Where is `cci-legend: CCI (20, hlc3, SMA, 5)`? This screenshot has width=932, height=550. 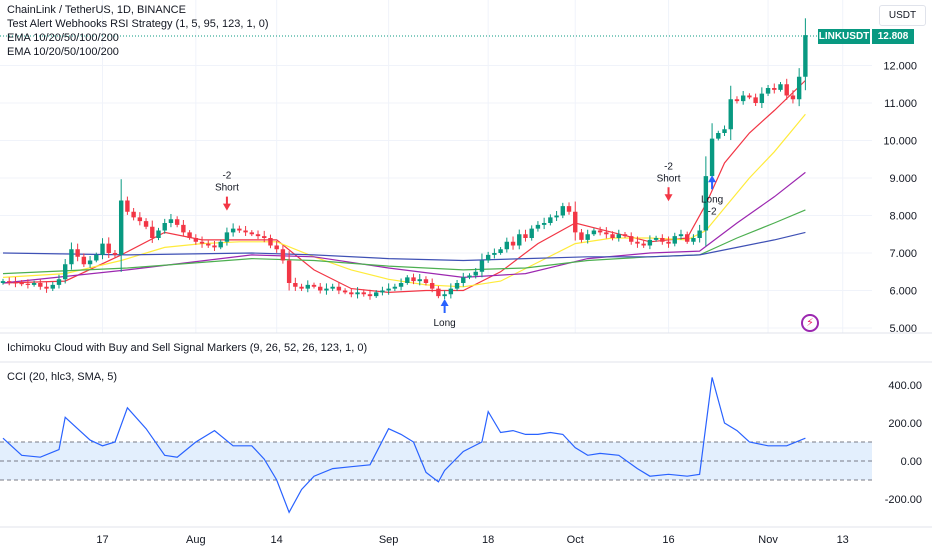
cci-legend: CCI (20, hlc3, SMA, 5) is located at coordinates (62, 377).